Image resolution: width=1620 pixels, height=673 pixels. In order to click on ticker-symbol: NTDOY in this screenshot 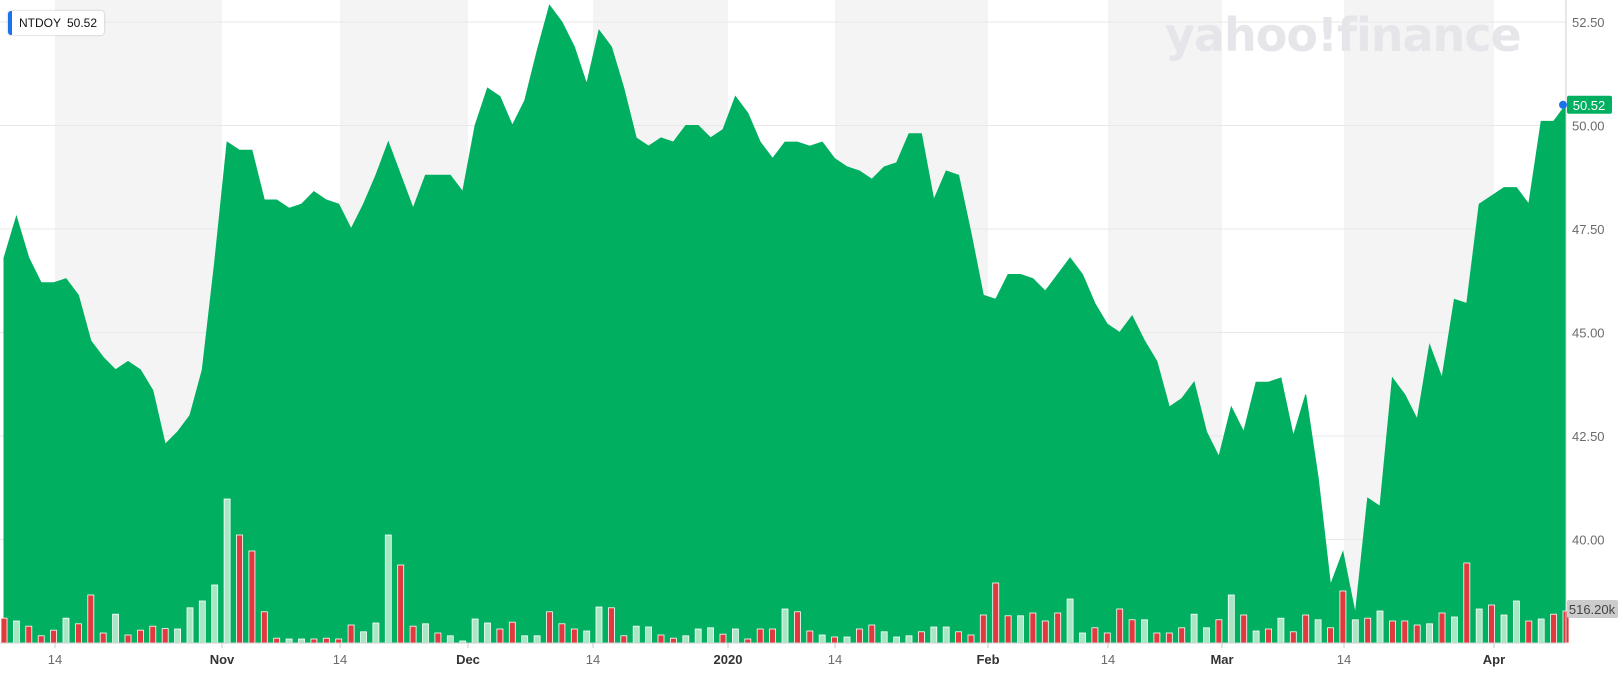, I will do `click(40, 23)`.